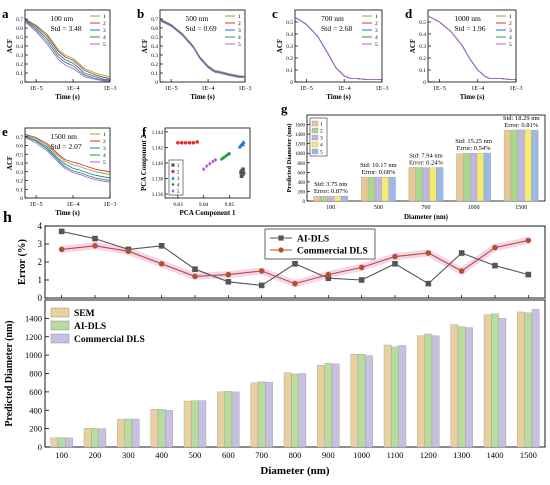 The image size is (550, 485). What do you see at coordinates (521, 125) in the screenshot?
I see `panel-g-annotation: Error: 0.81%` at bounding box center [521, 125].